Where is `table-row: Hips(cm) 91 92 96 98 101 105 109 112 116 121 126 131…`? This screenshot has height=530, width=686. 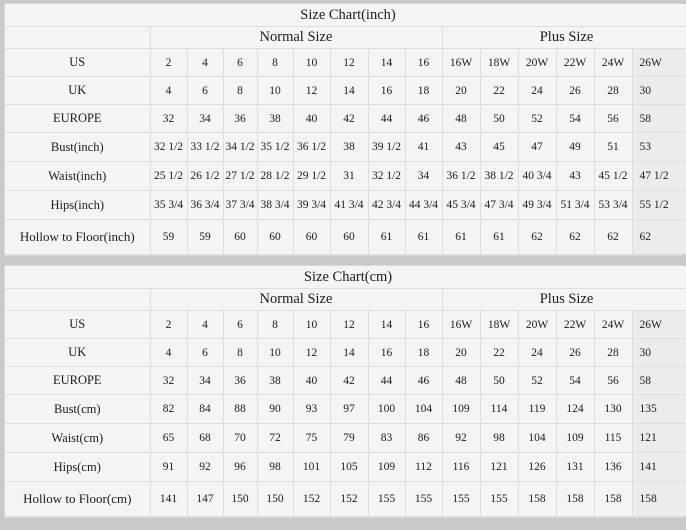 table-row: Hips(cm) 91 92 96 98 101 105 109 112 116 121 126 131… is located at coordinates (345, 467).